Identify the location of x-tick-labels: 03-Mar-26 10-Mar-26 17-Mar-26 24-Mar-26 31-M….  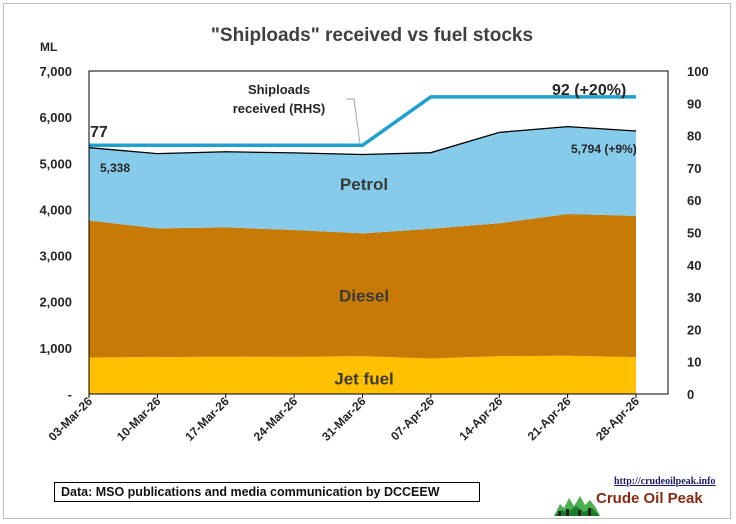
(344, 419).